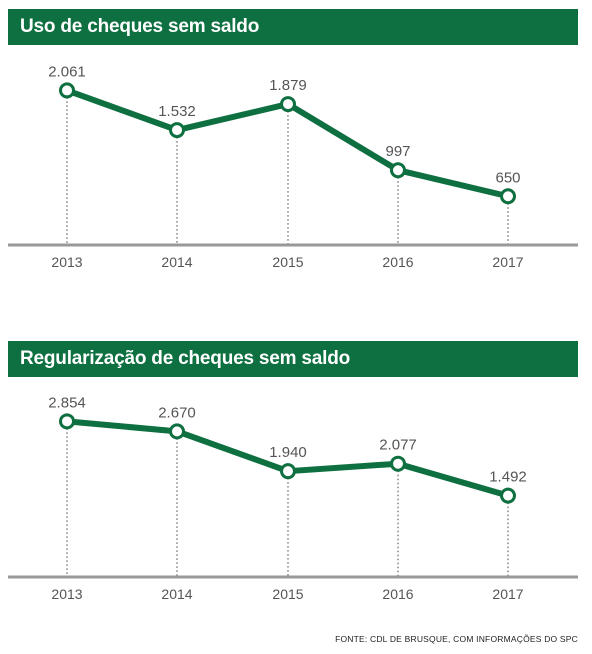 The height and width of the screenshot is (654, 592). Describe the element at coordinates (293, 27) in the screenshot. I see `chart1-title: Uso de cheques sem saldo` at that location.